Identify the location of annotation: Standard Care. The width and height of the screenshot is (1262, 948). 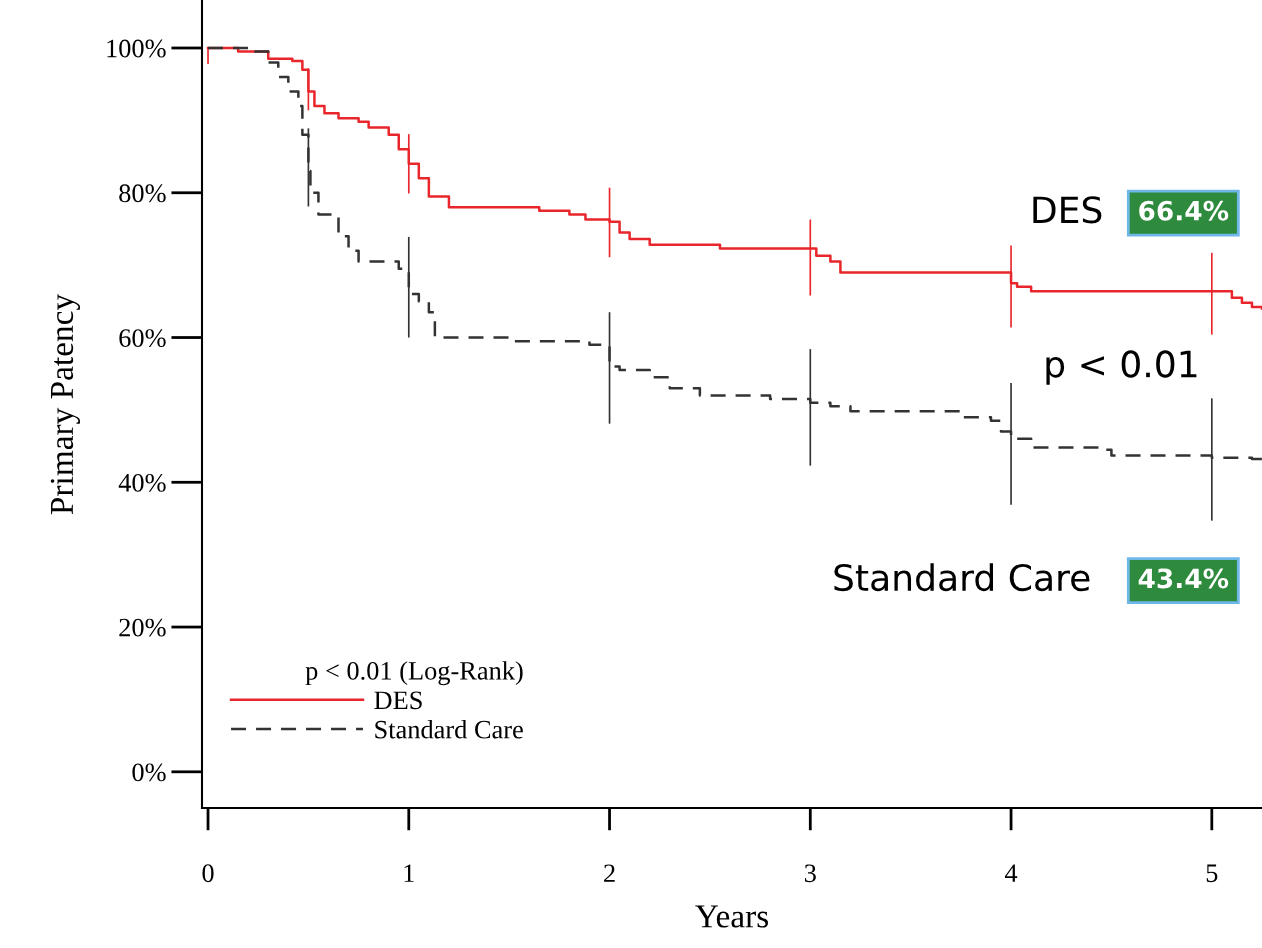
(962, 577).